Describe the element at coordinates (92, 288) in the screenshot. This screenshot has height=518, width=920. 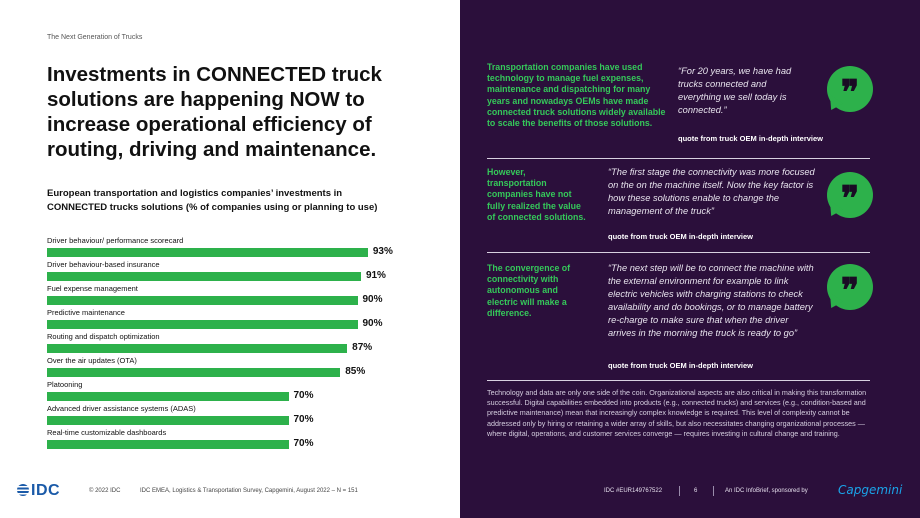
I see `bar-category-label: Fuel expense management` at that location.